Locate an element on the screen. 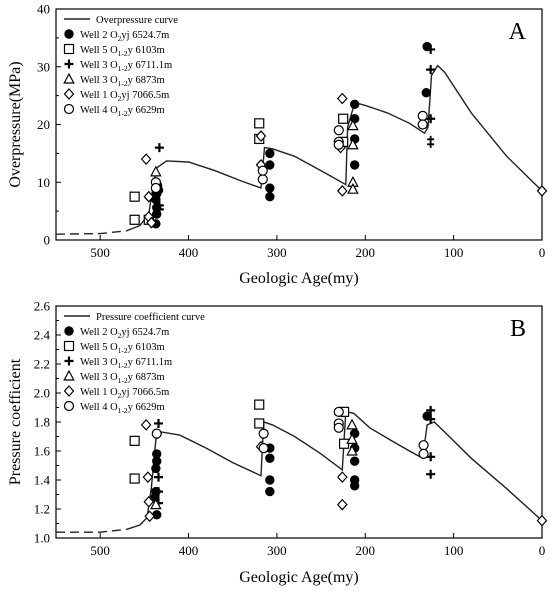 Image resolution: width=550 pixels, height=591 pixels. y-tick-label: 1.4 is located at coordinates (42, 480).